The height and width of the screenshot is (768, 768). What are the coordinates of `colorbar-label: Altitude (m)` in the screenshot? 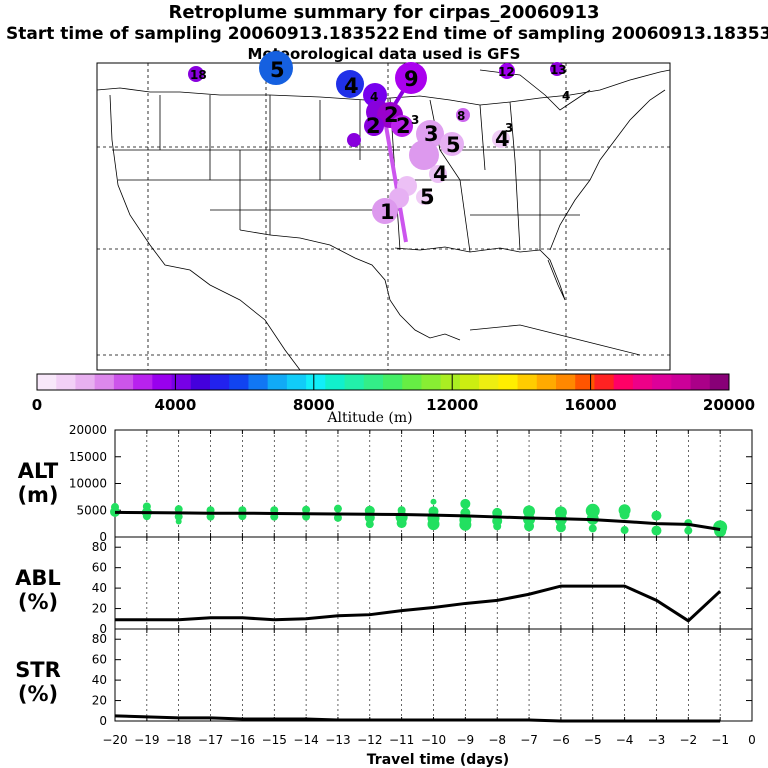 It's located at (369, 418).